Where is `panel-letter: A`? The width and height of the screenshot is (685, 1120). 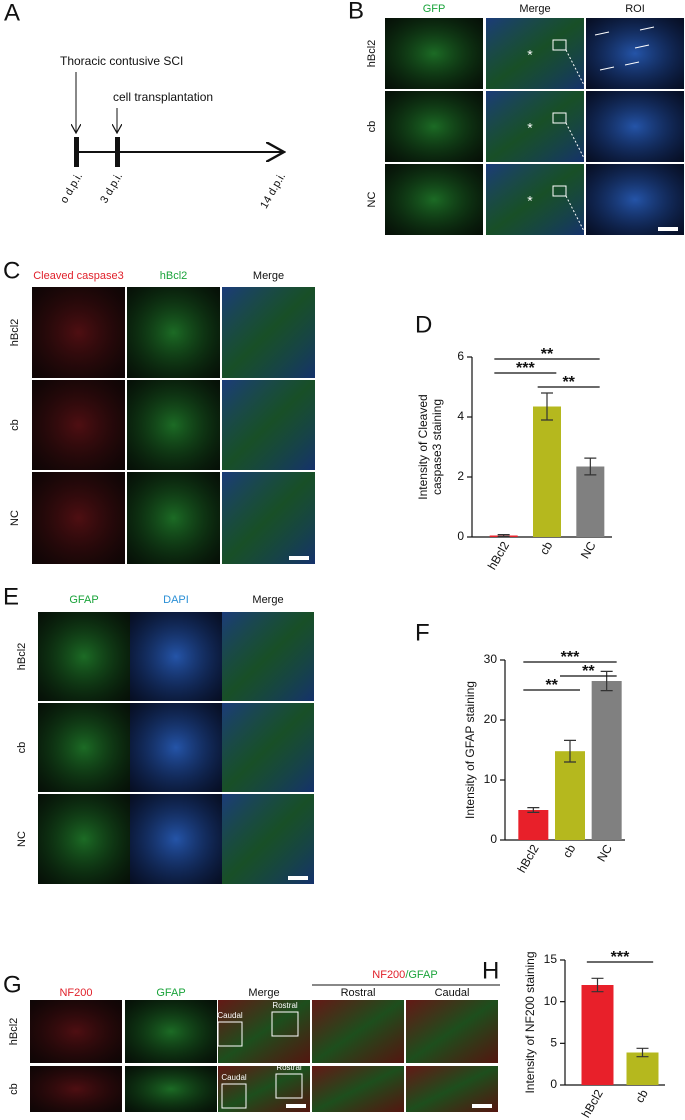 panel-letter: A is located at coordinates (12, 13).